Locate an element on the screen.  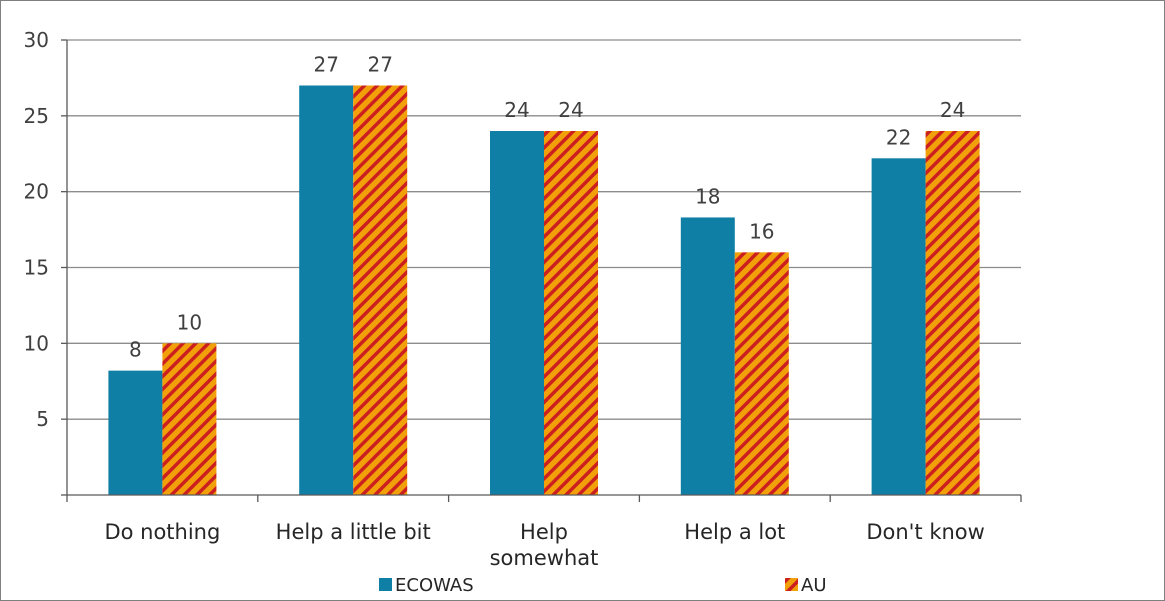
data-label-ecowas: 8 is located at coordinates (135, 350).